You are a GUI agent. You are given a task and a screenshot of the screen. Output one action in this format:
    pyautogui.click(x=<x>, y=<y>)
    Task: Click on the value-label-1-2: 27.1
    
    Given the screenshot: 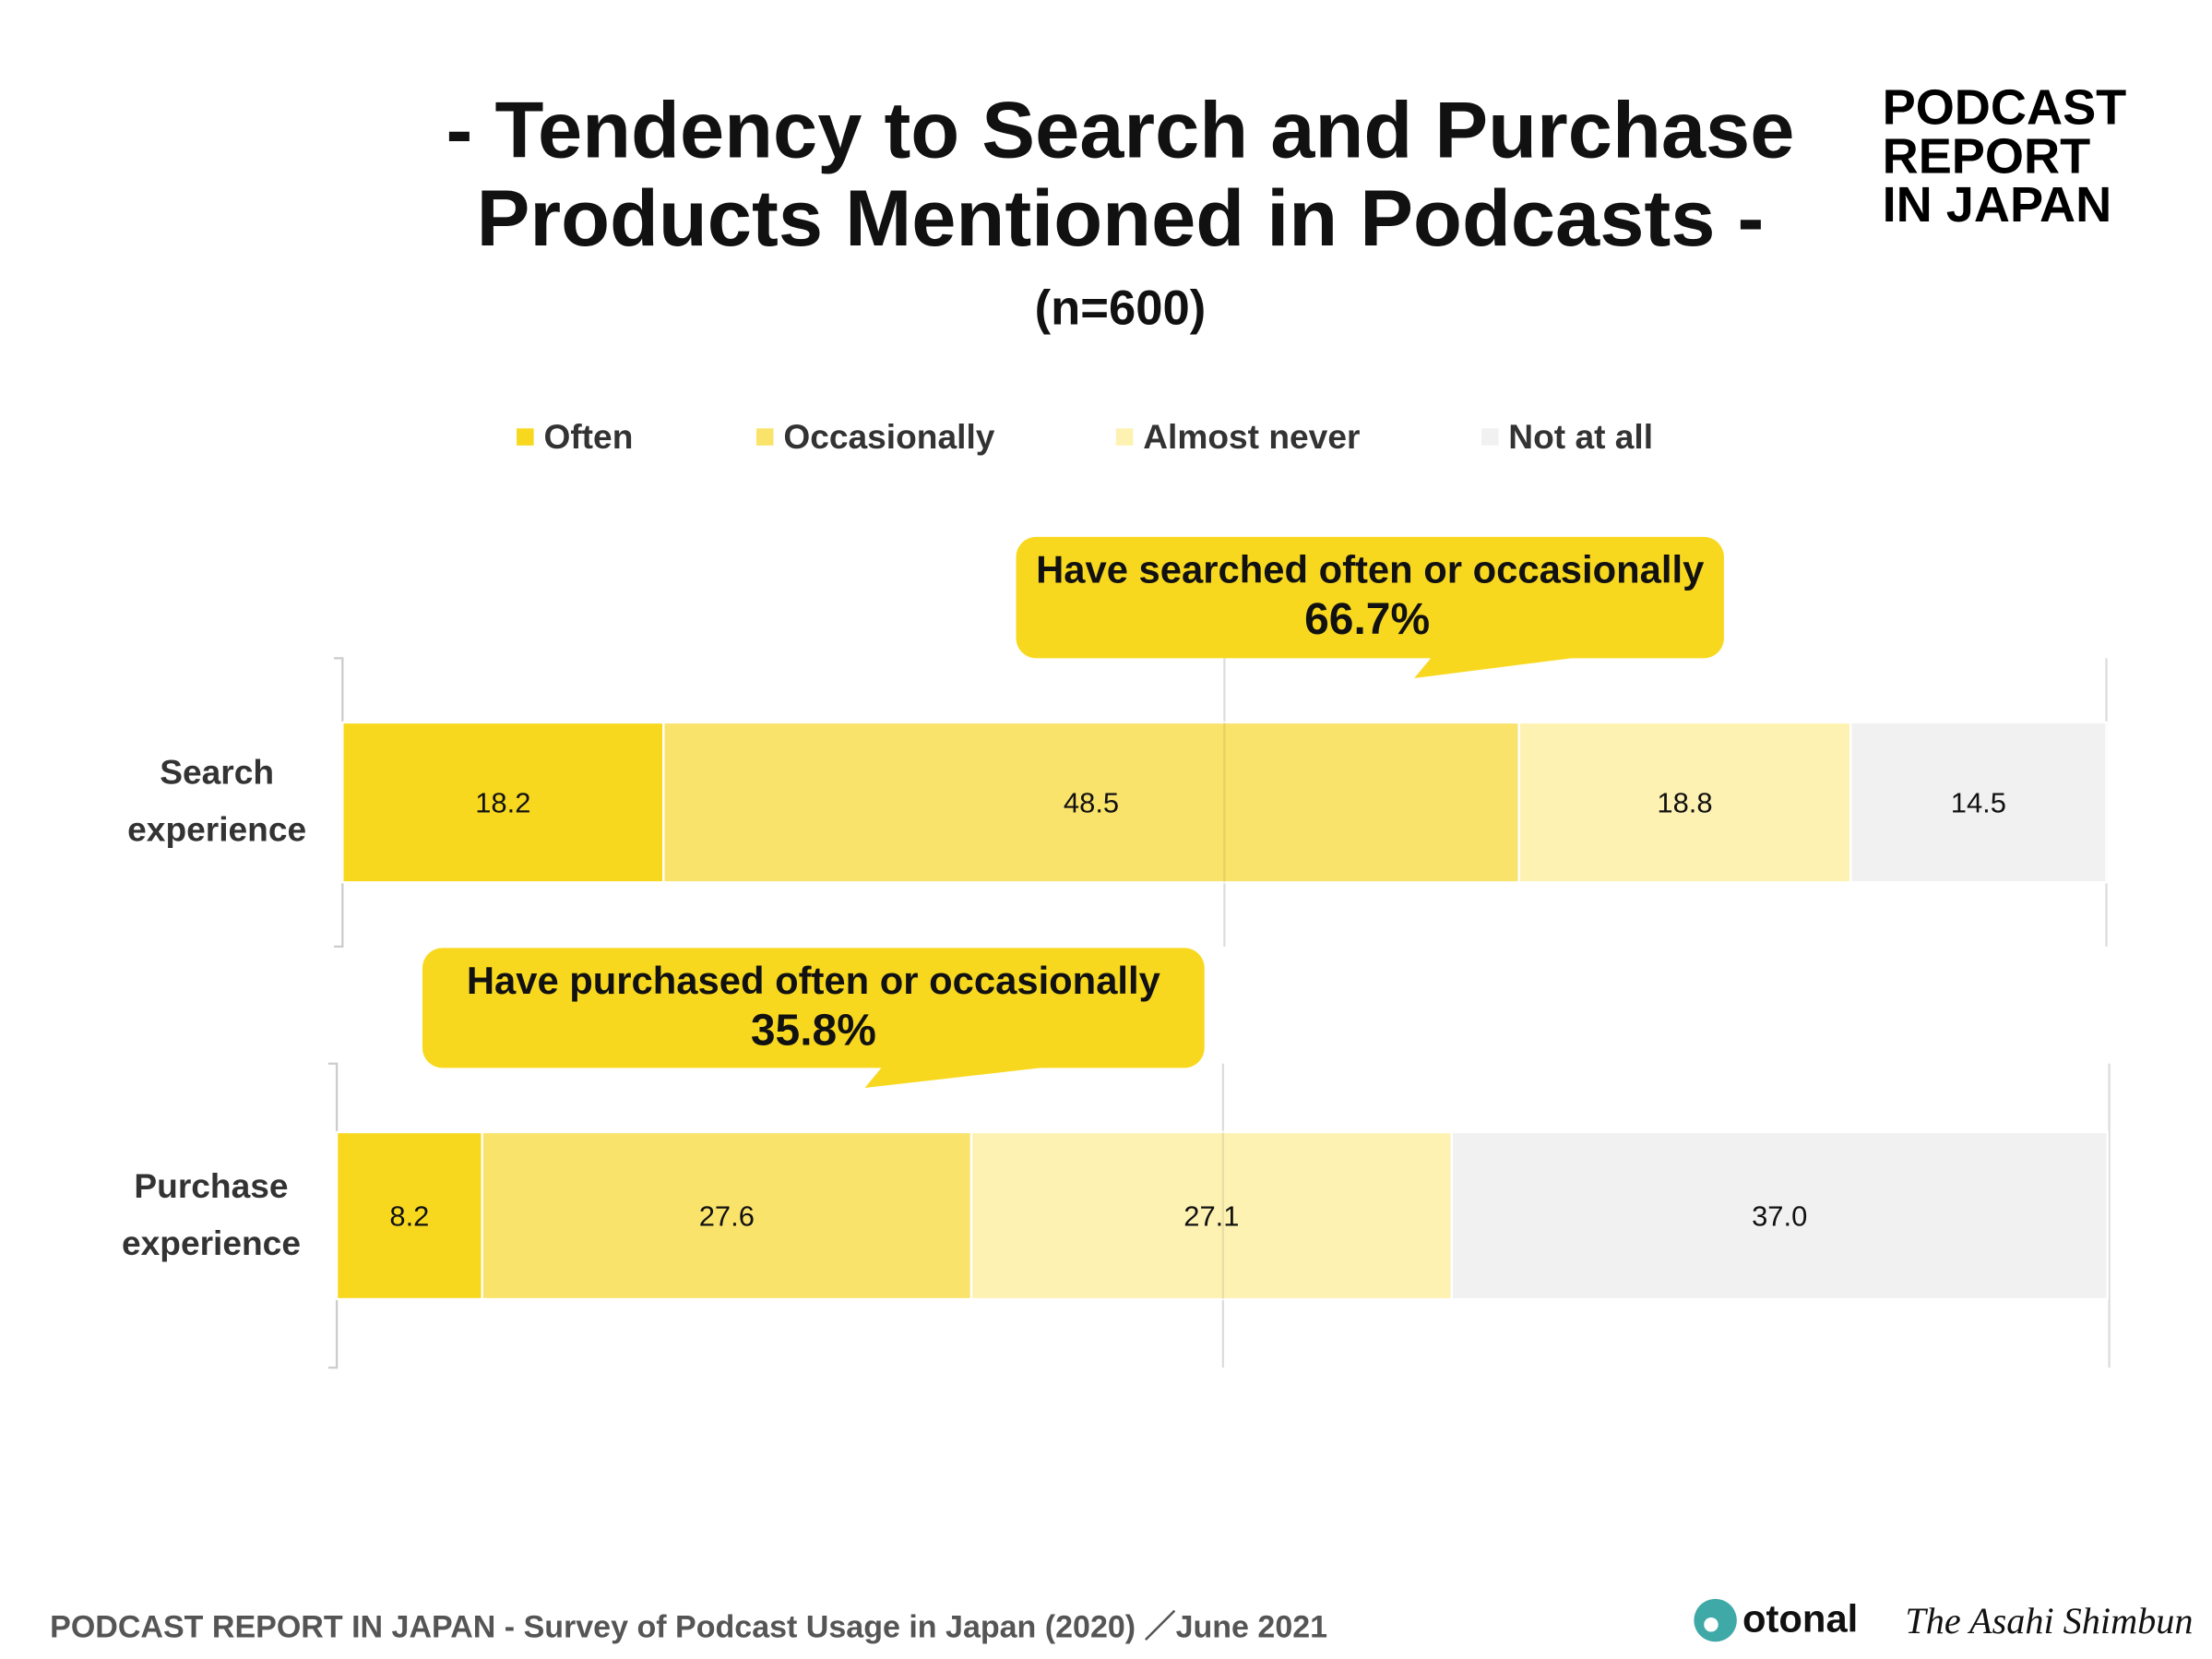 What is the action you would take?
    pyautogui.click(x=1211, y=1215)
    